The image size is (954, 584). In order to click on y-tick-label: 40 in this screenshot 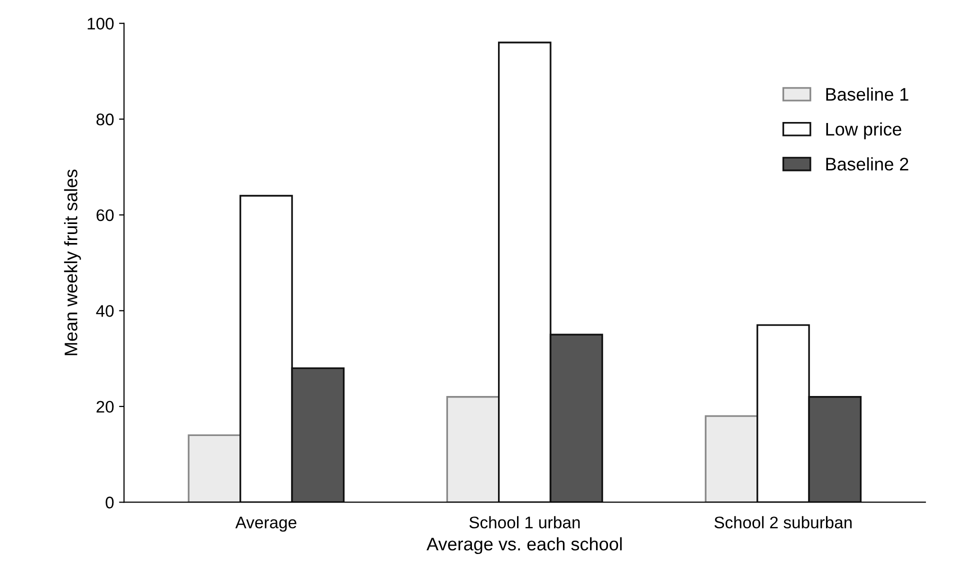, I will do `click(105, 311)`.